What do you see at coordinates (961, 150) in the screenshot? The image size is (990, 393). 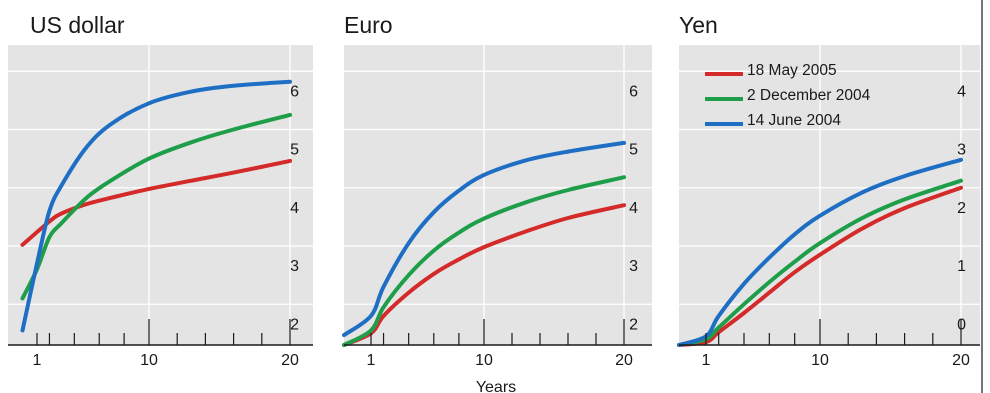 I see `y-tick-label-yen: 3` at bounding box center [961, 150].